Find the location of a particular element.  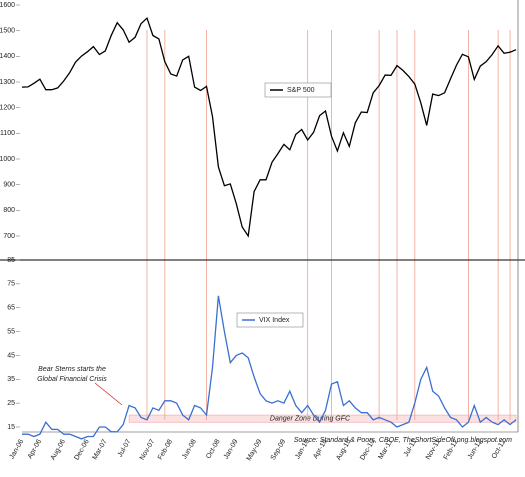

y-tick-label: 1500 is located at coordinates (7, 31).